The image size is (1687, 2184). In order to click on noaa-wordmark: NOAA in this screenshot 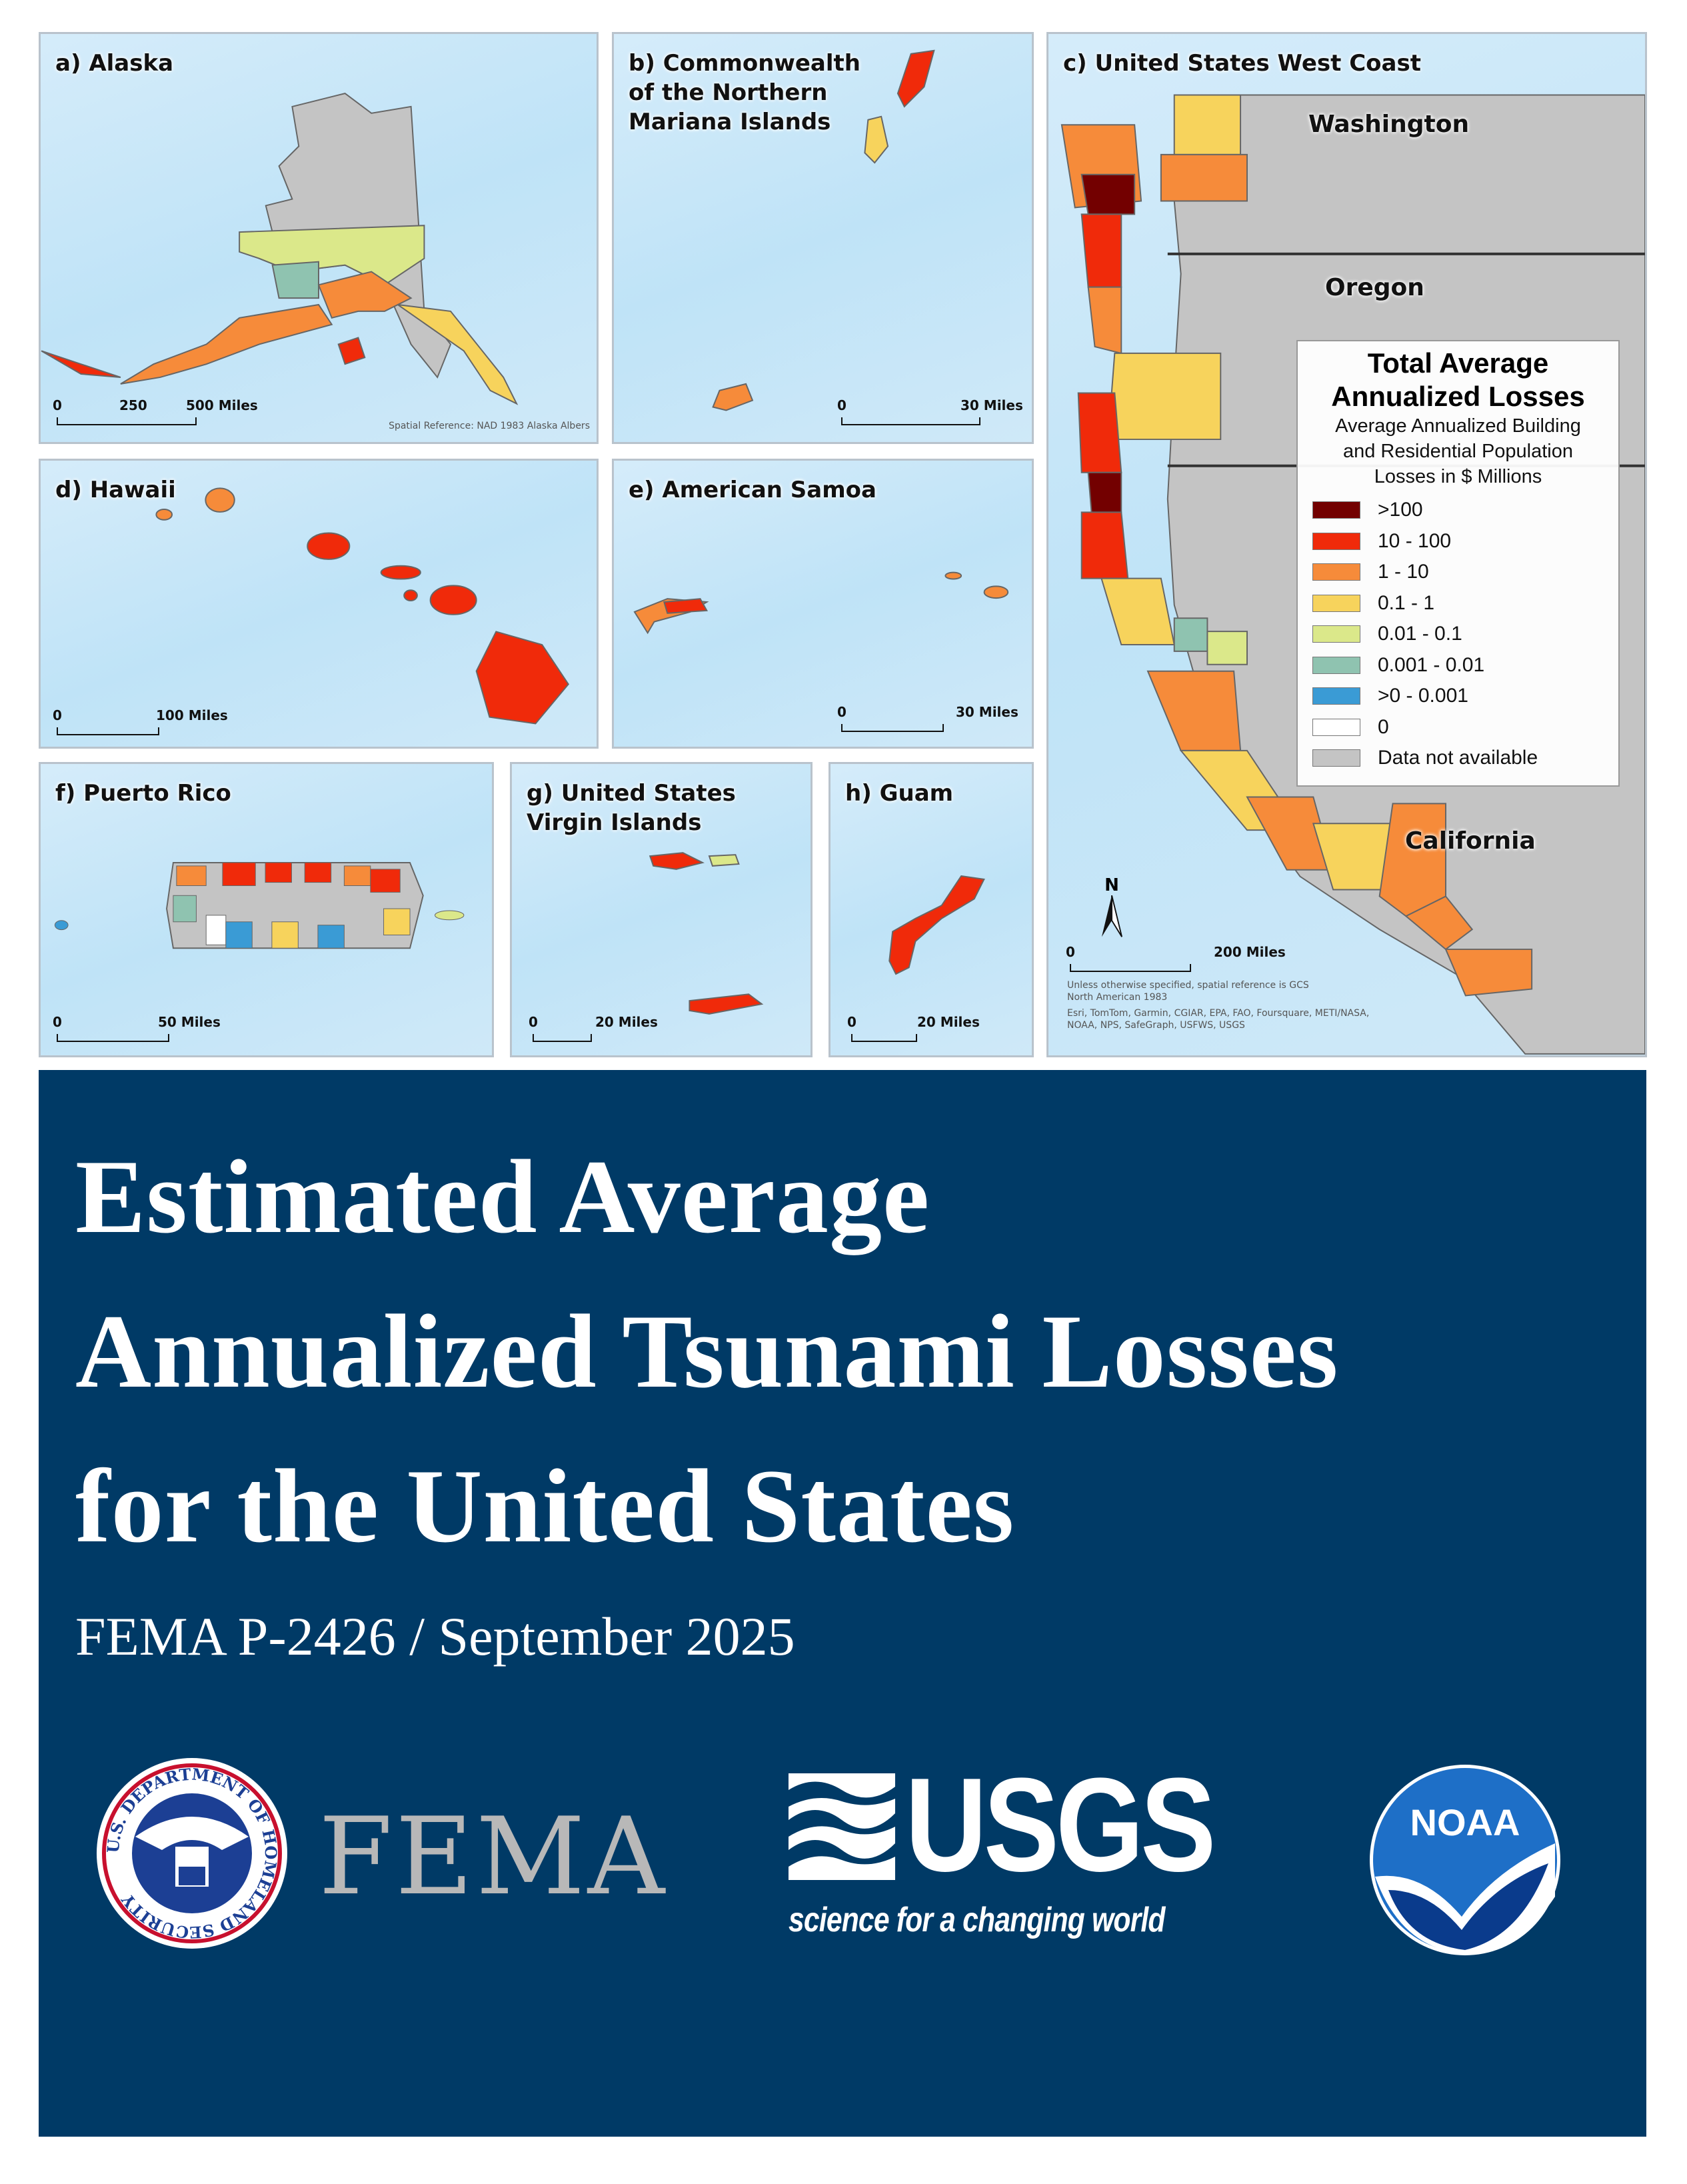, I will do `click(1465, 1822)`.